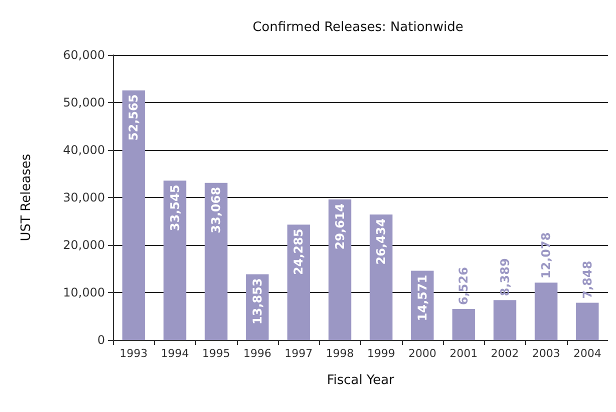 This screenshot has width=616, height=412. What do you see at coordinates (587, 353) in the screenshot?
I see `x-tick-label: 2004` at bounding box center [587, 353].